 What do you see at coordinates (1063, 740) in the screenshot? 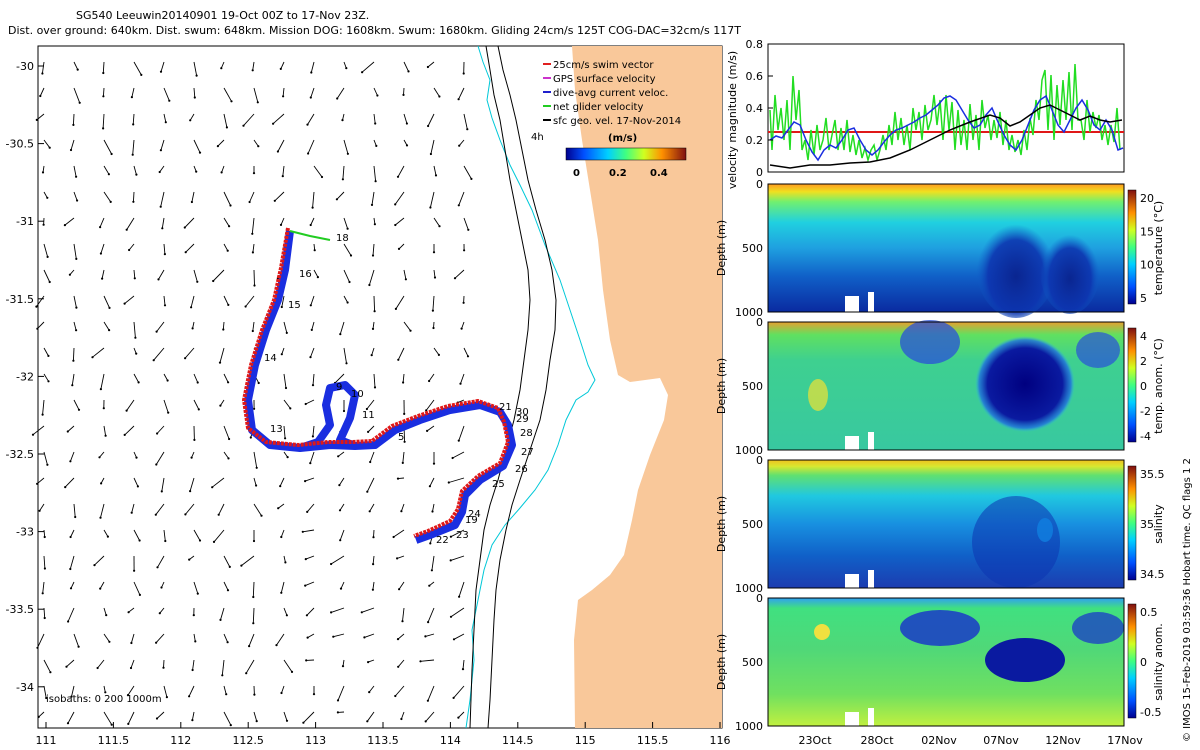
I see `time-tick-label: 12Nov` at bounding box center [1063, 740].